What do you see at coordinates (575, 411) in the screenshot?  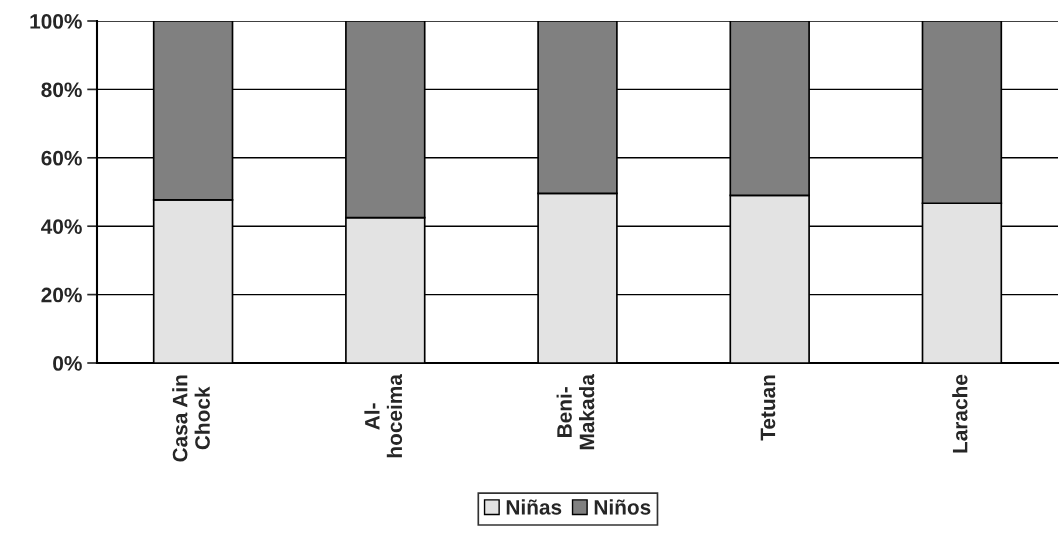 I see `x-tick-label: Beni- Makada` at bounding box center [575, 411].